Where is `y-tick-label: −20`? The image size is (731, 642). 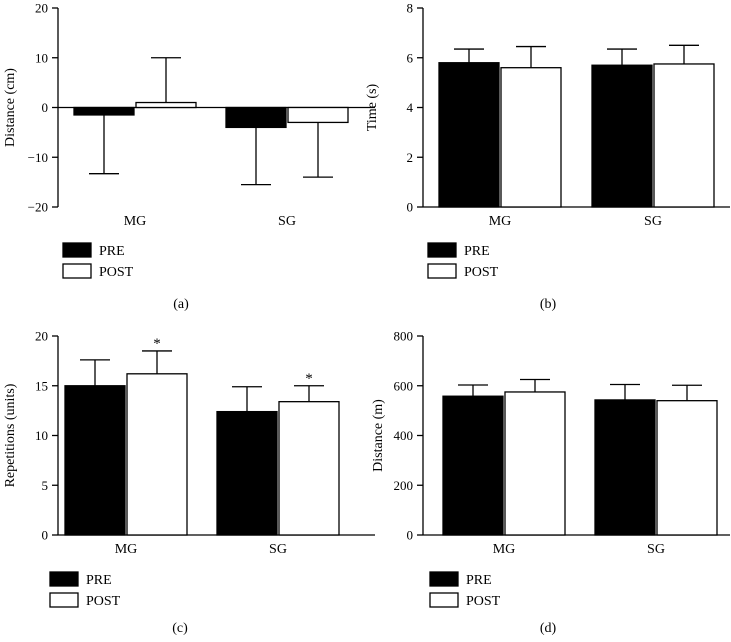
y-tick-label: −20 is located at coordinates (38, 207).